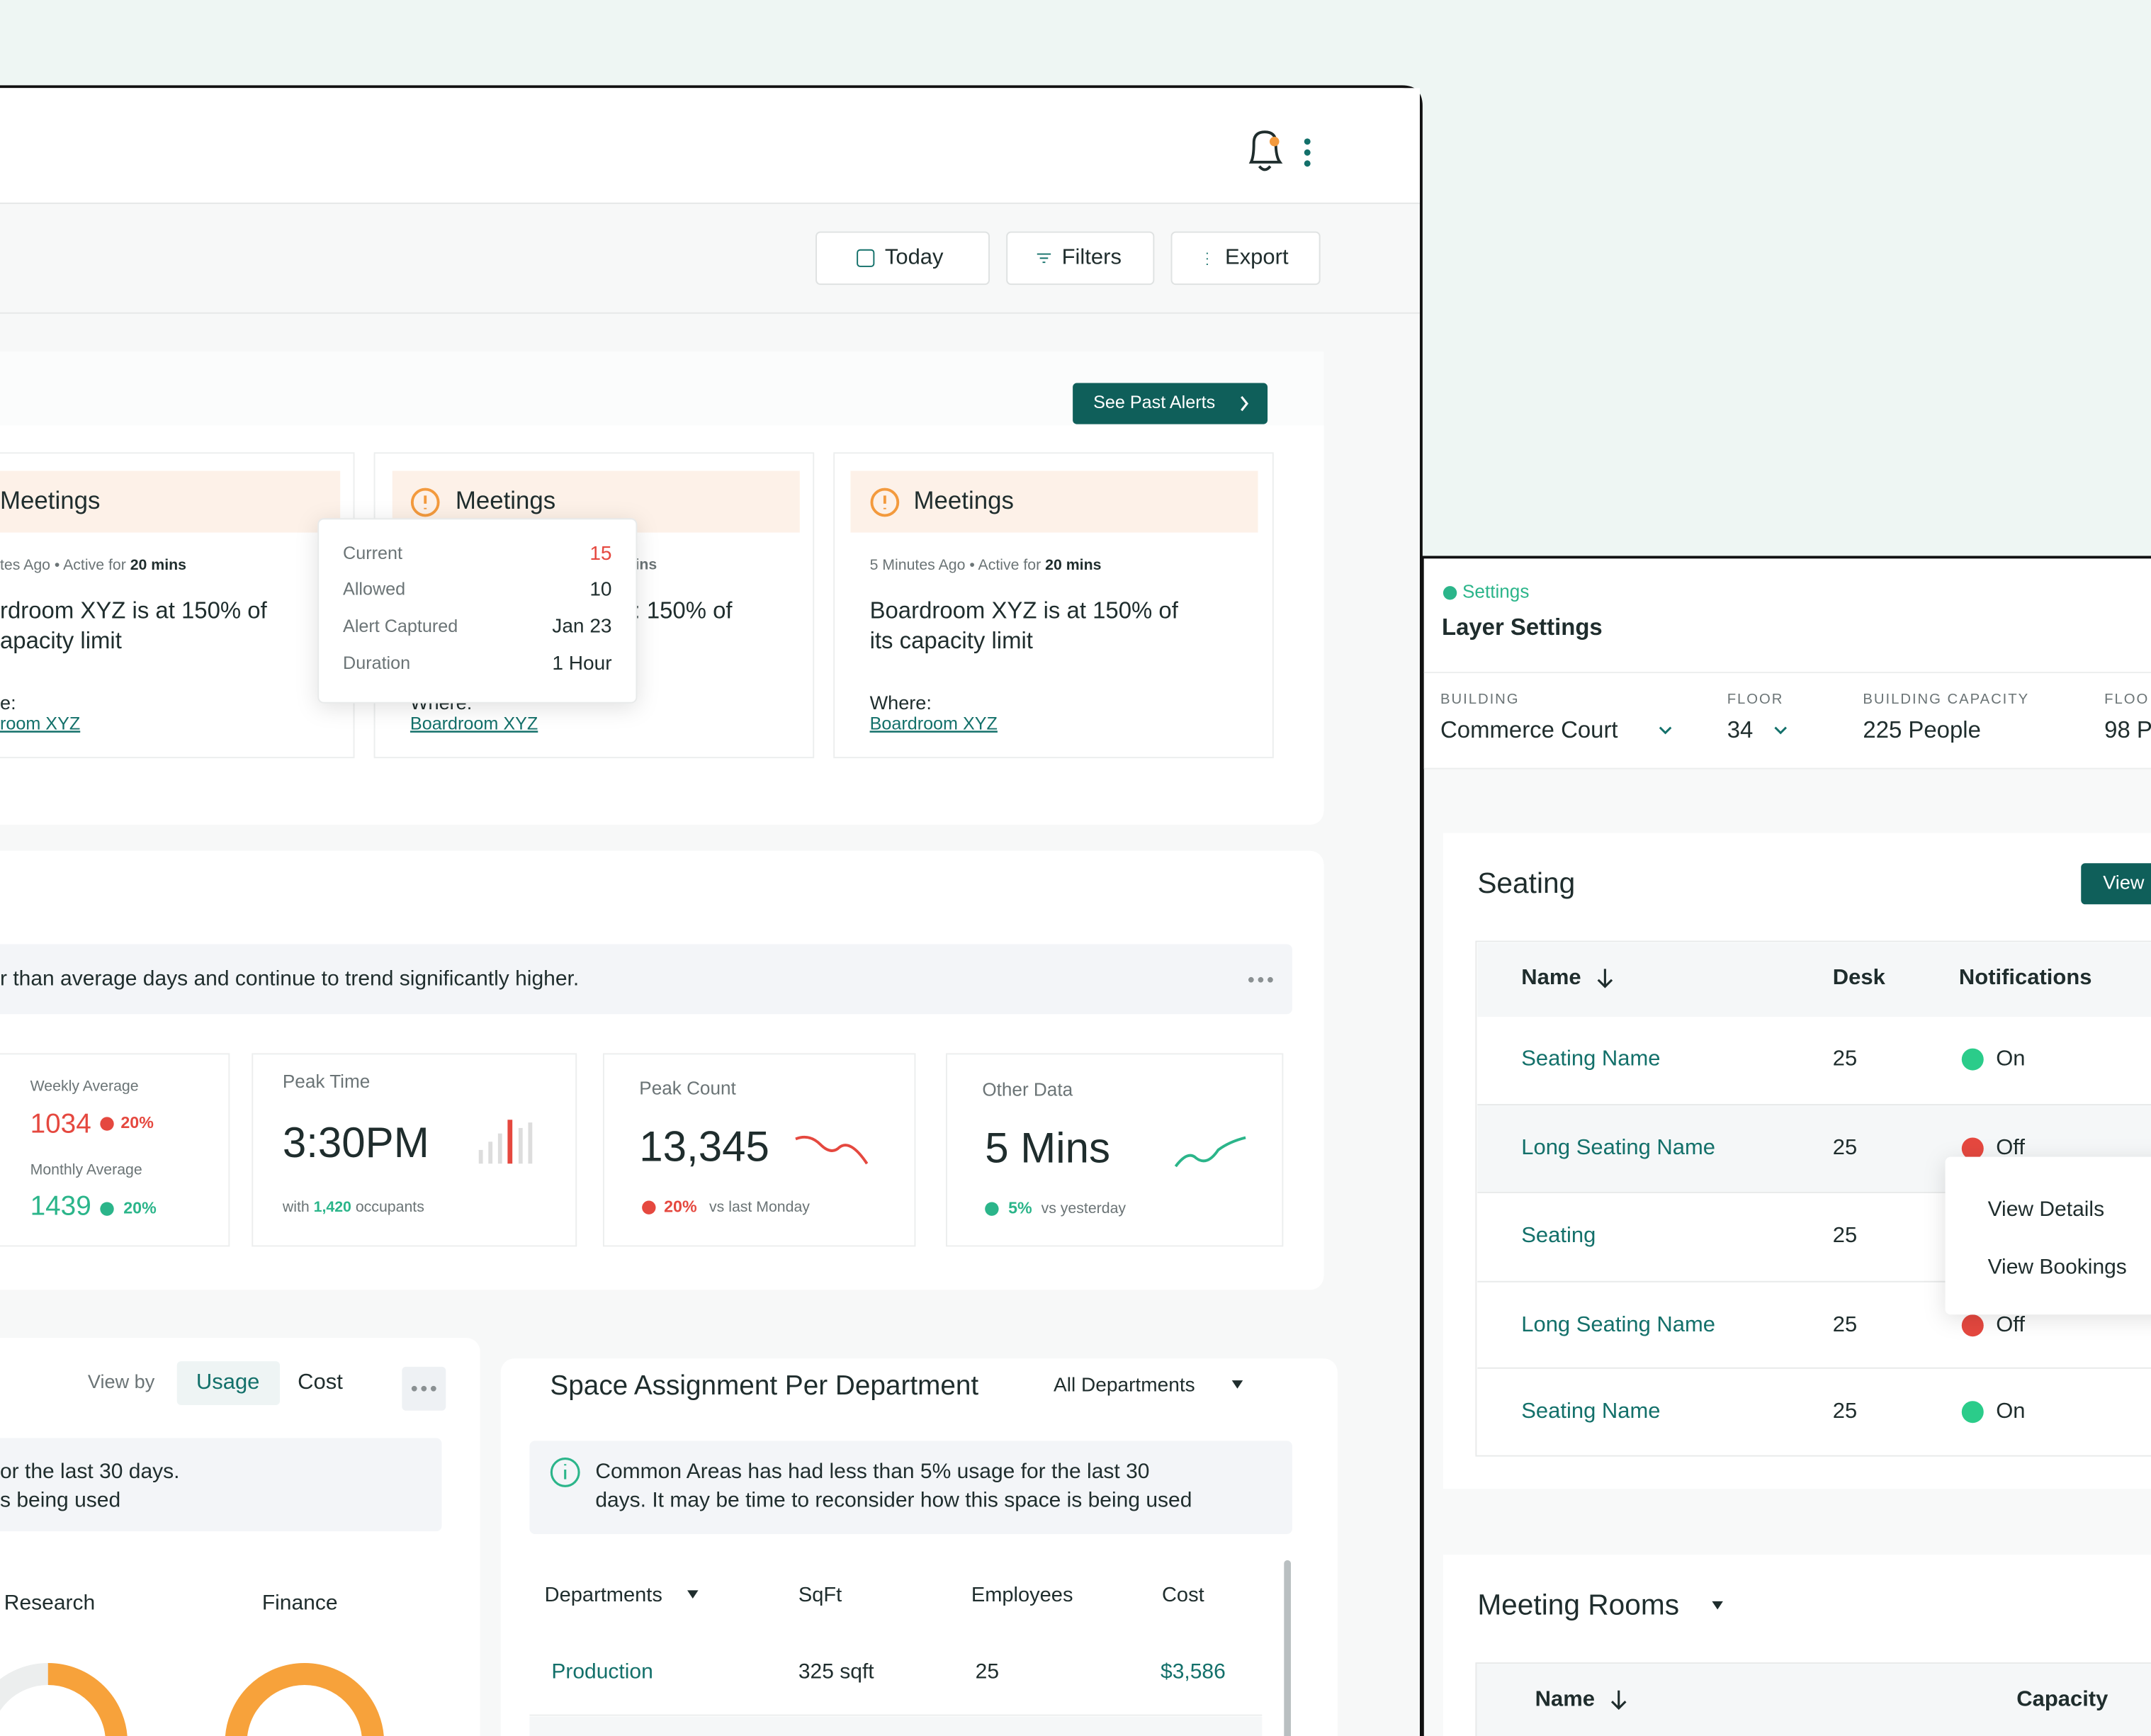 The height and width of the screenshot is (1736, 2151). Describe the element at coordinates (61, 640) in the screenshot. I see `alert-message: apacity limit` at that location.